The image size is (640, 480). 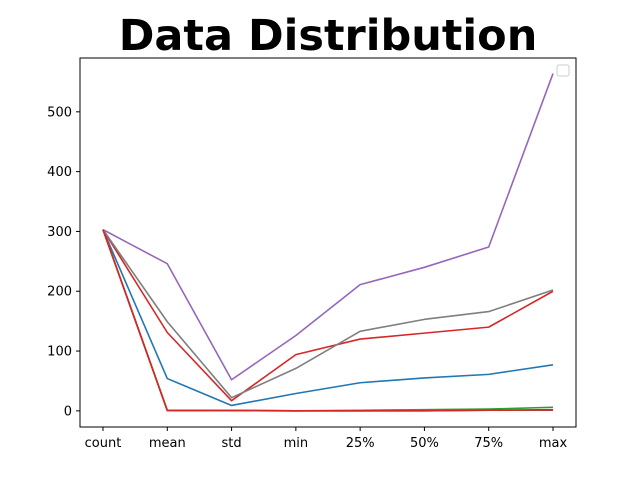 What do you see at coordinates (59, 292) in the screenshot?
I see `y-tick-label: 200` at bounding box center [59, 292].